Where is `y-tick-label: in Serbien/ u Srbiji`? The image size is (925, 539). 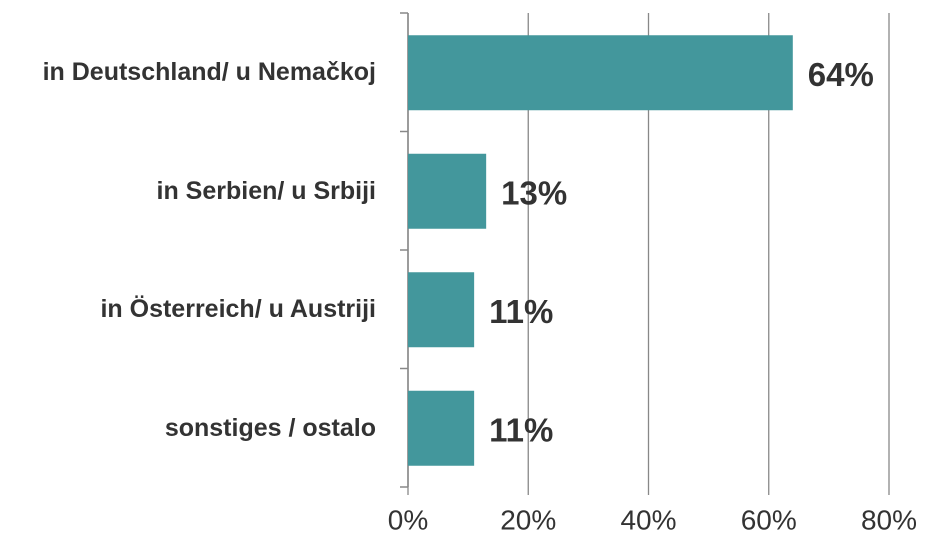
y-tick-label: in Serbien/ u Srbiji is located at coordinates (266, 190).